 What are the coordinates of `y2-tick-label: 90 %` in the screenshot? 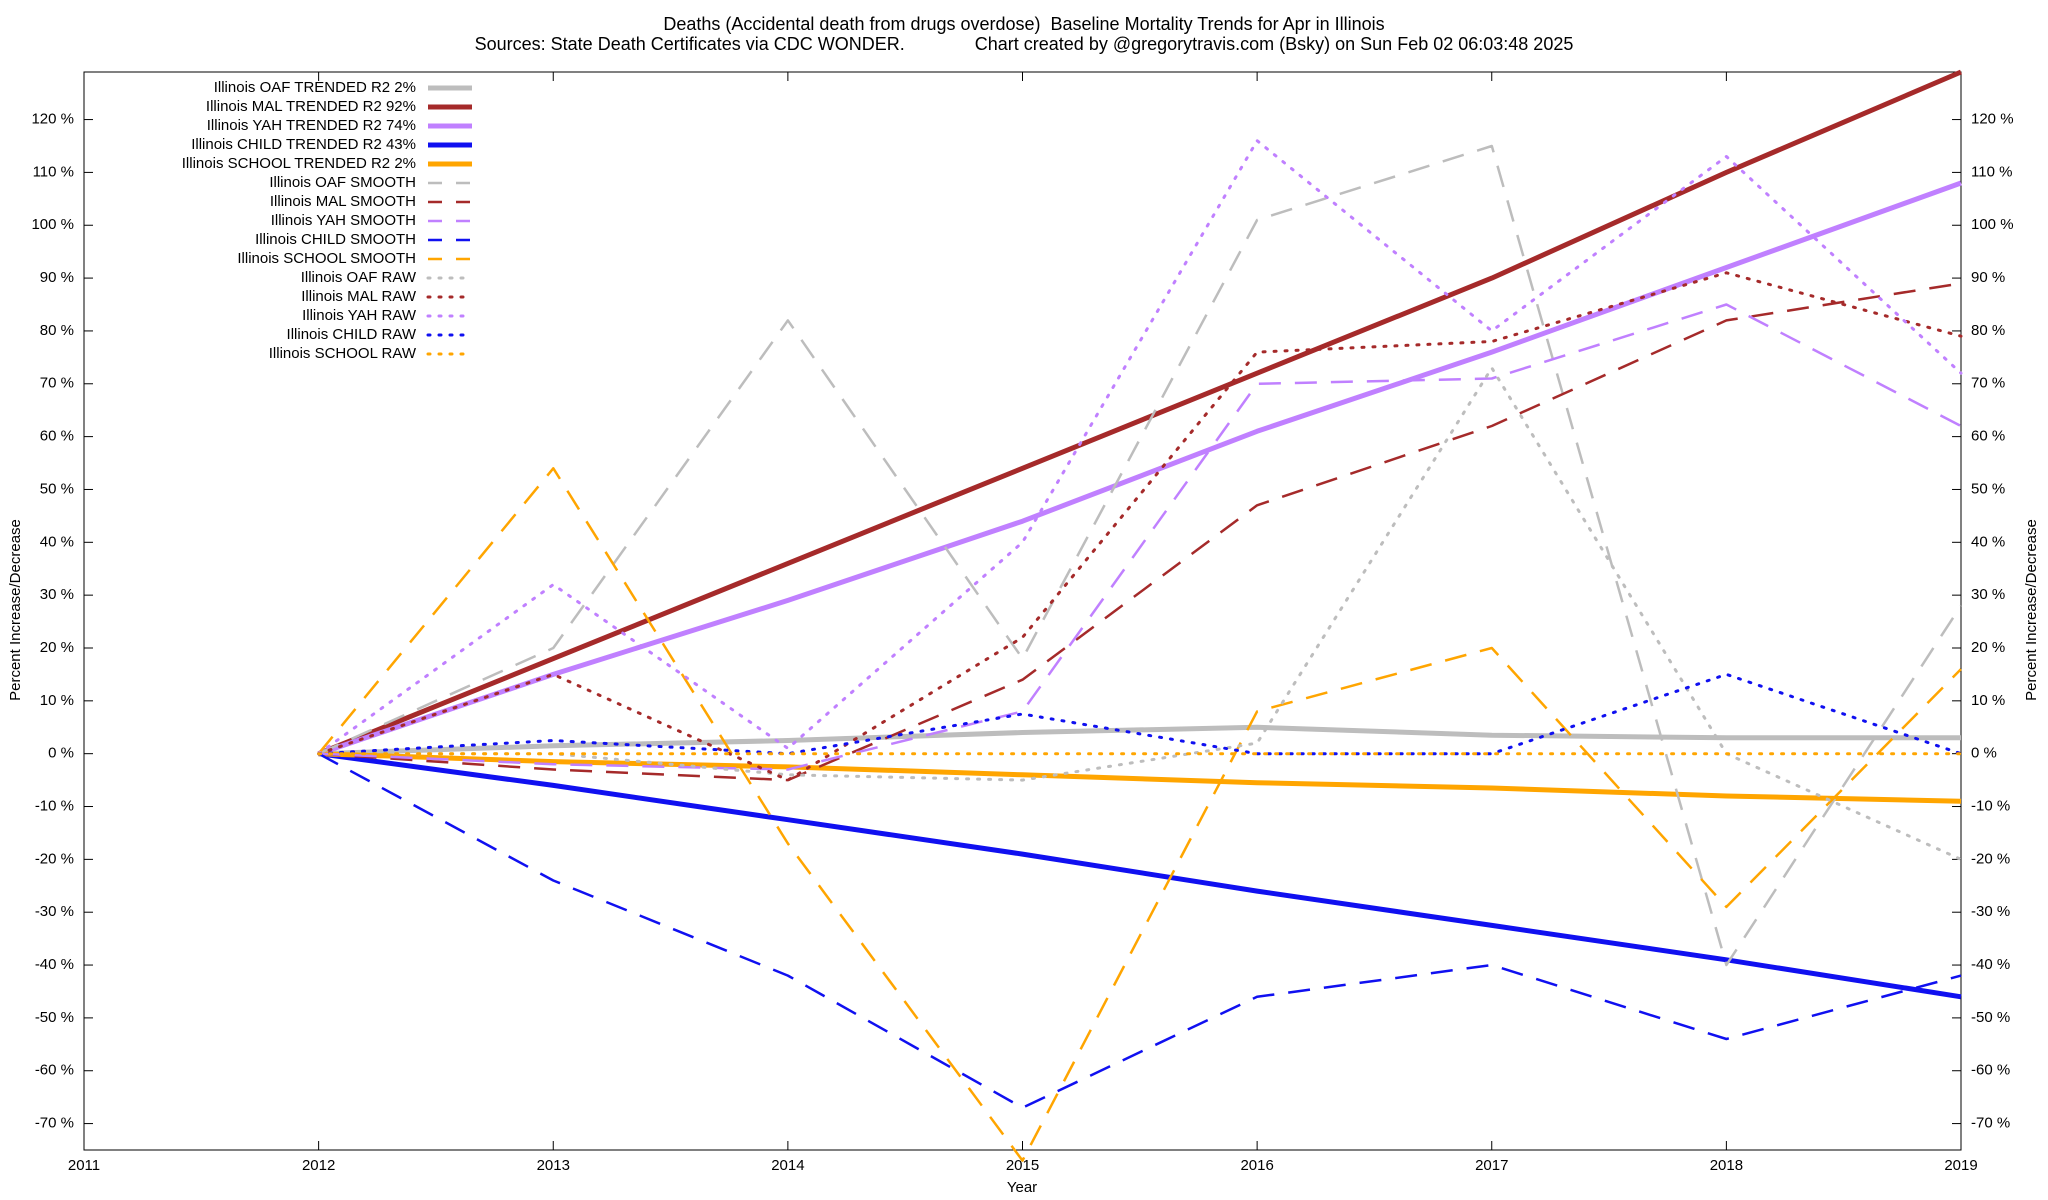 It's located at (1988, 277).